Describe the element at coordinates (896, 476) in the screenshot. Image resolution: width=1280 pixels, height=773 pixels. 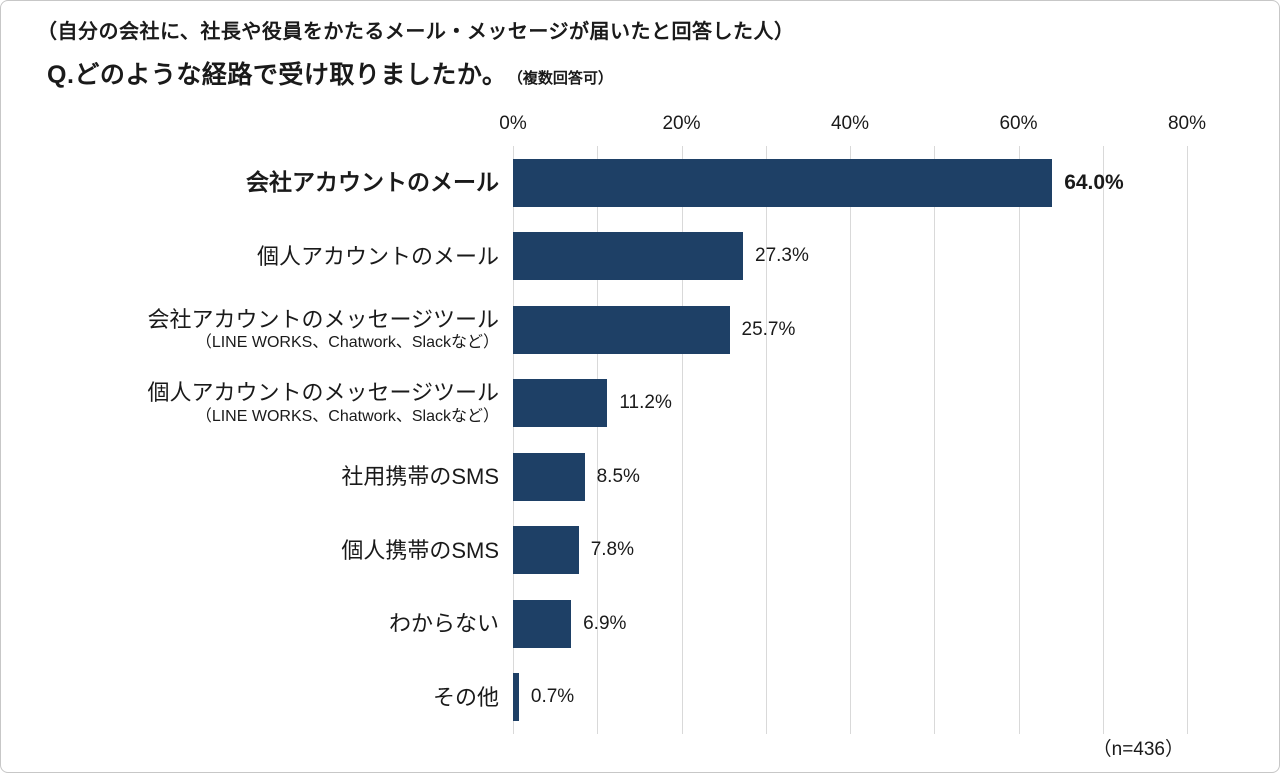
I see `bar-cell: 8.5%` at that location.